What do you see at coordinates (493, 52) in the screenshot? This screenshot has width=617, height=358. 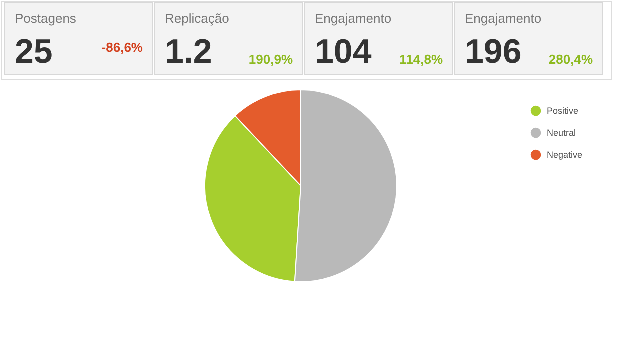 I see `text: 196` at bounding box center [493, 52].